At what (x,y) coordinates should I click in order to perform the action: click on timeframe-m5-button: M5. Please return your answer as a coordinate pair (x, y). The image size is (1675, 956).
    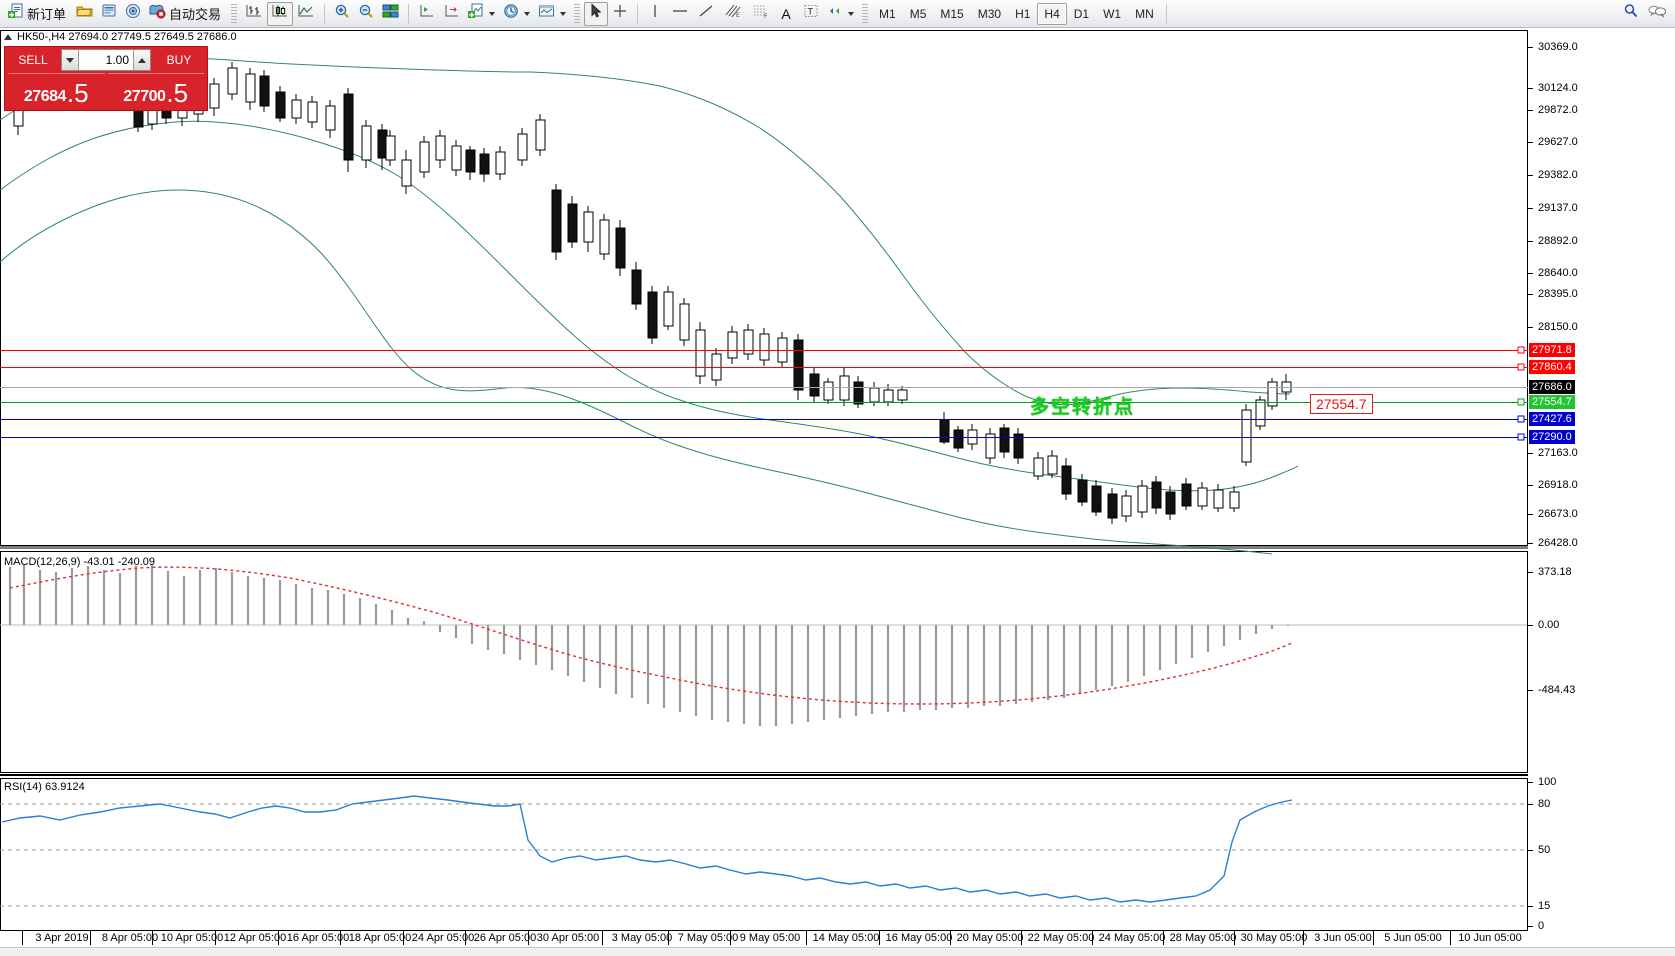
    Looking at the image, I should click on (918, 13).